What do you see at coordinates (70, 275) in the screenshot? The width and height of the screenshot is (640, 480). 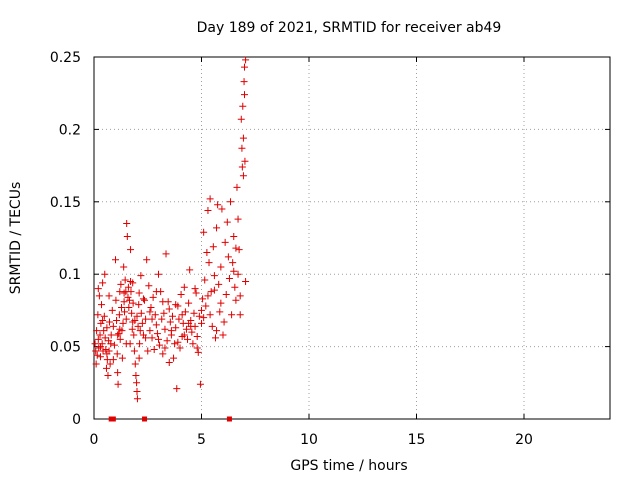 I see `y-tick-label: 0.1` at bounding box center [70, 275].